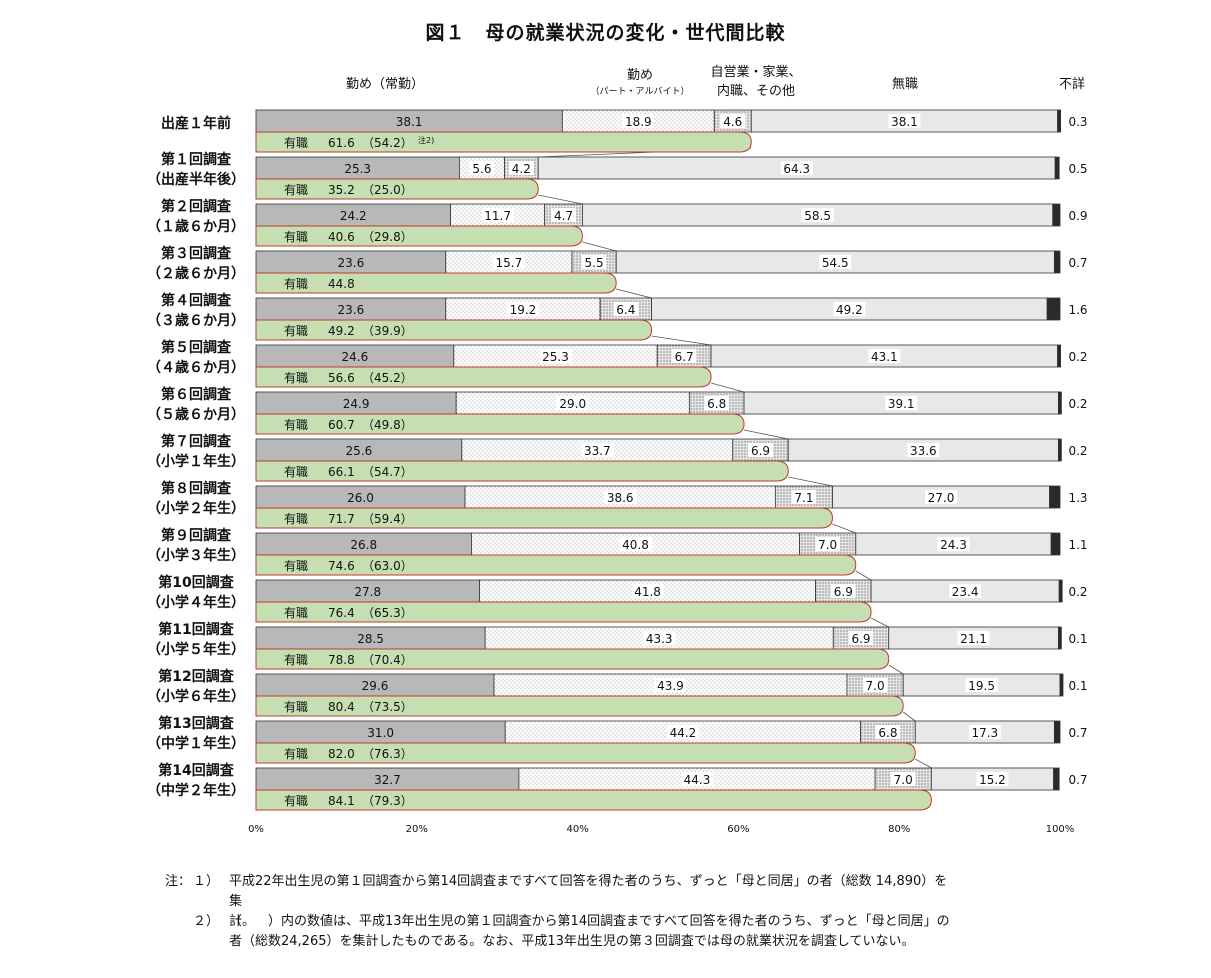  I want to click on category-label: （２歳６か月）, so click(196, 273).